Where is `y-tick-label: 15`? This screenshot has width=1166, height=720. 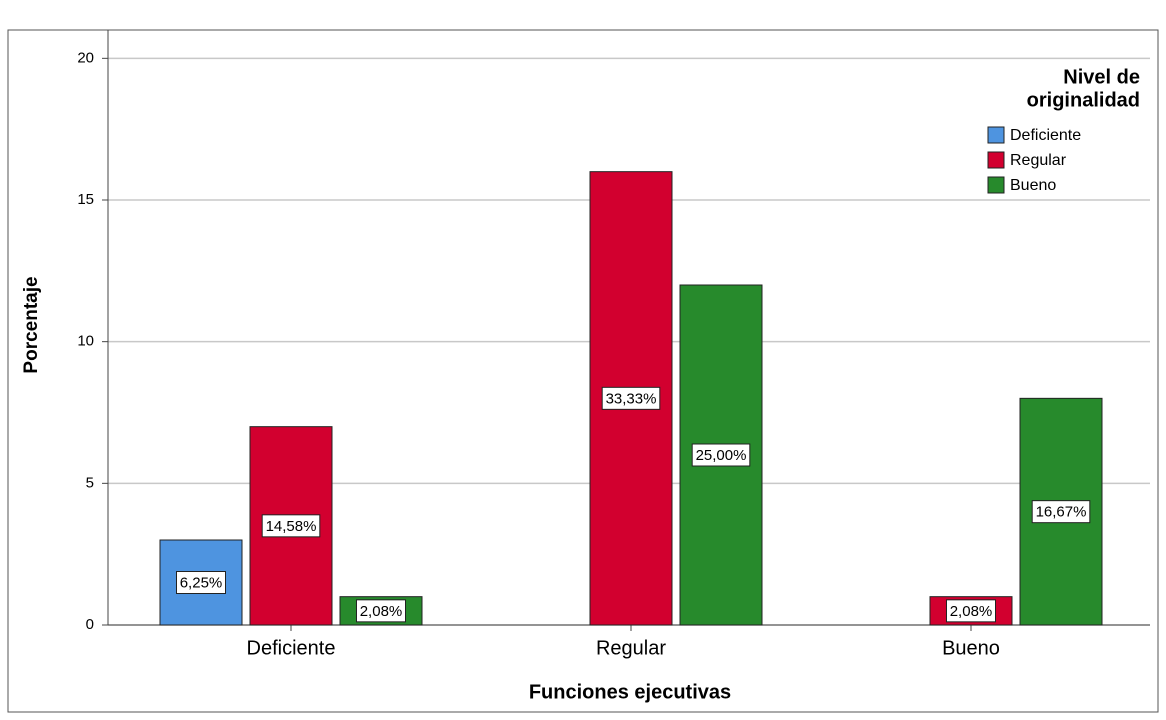
y-tick-label: 15 is located at coordinates (85, 199).